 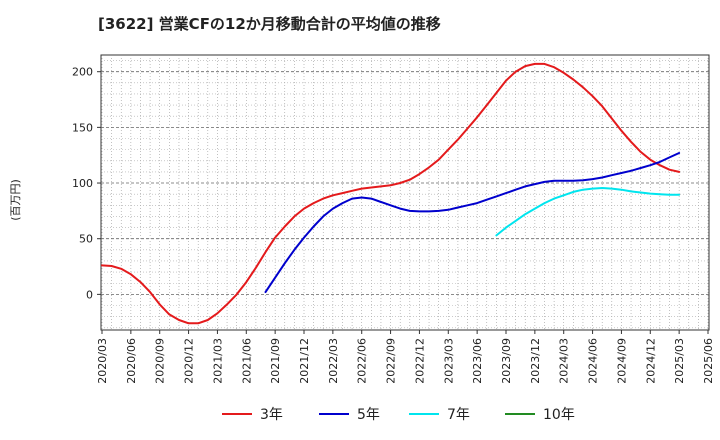 I want to click on series-line-7年, so click(x=588, y=212).